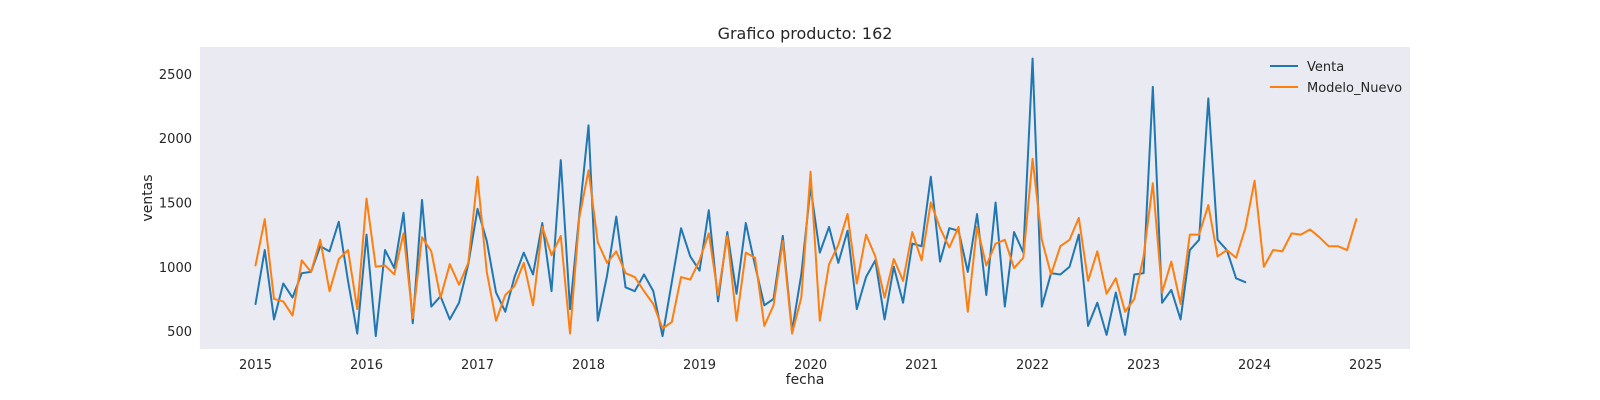 The height and width of the screenshot is (400, 1600). What do you see at coordinates (588, 365) in the screenshot?
I see `x-tick-label: 2018` at bounding box center [588, 365].